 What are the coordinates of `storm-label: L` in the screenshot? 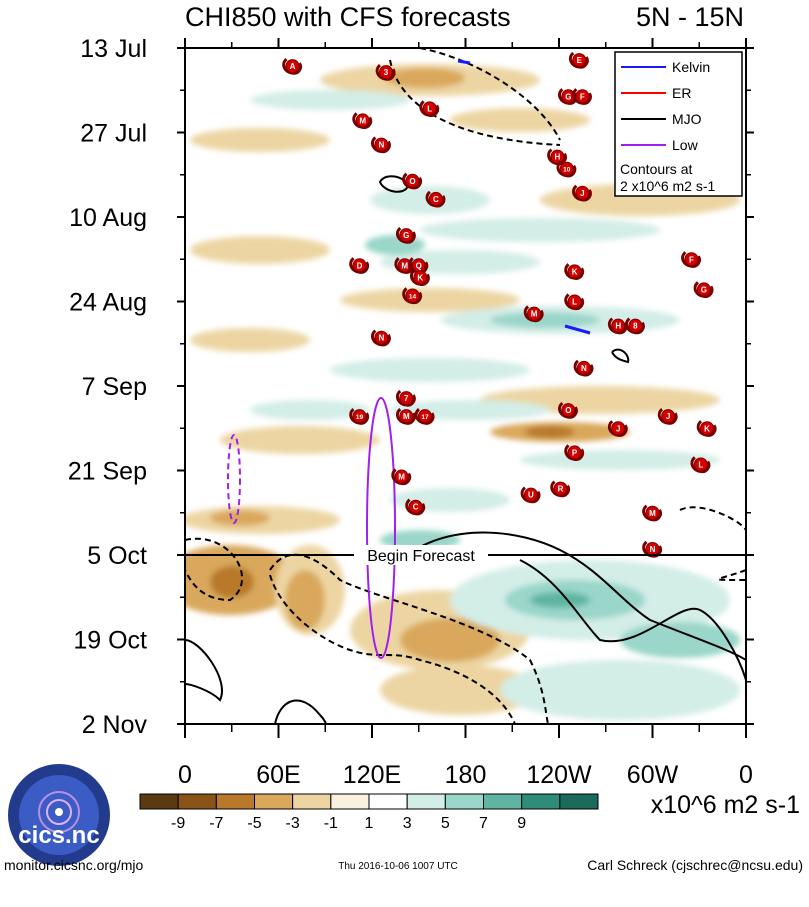 It's located at (700, 464).